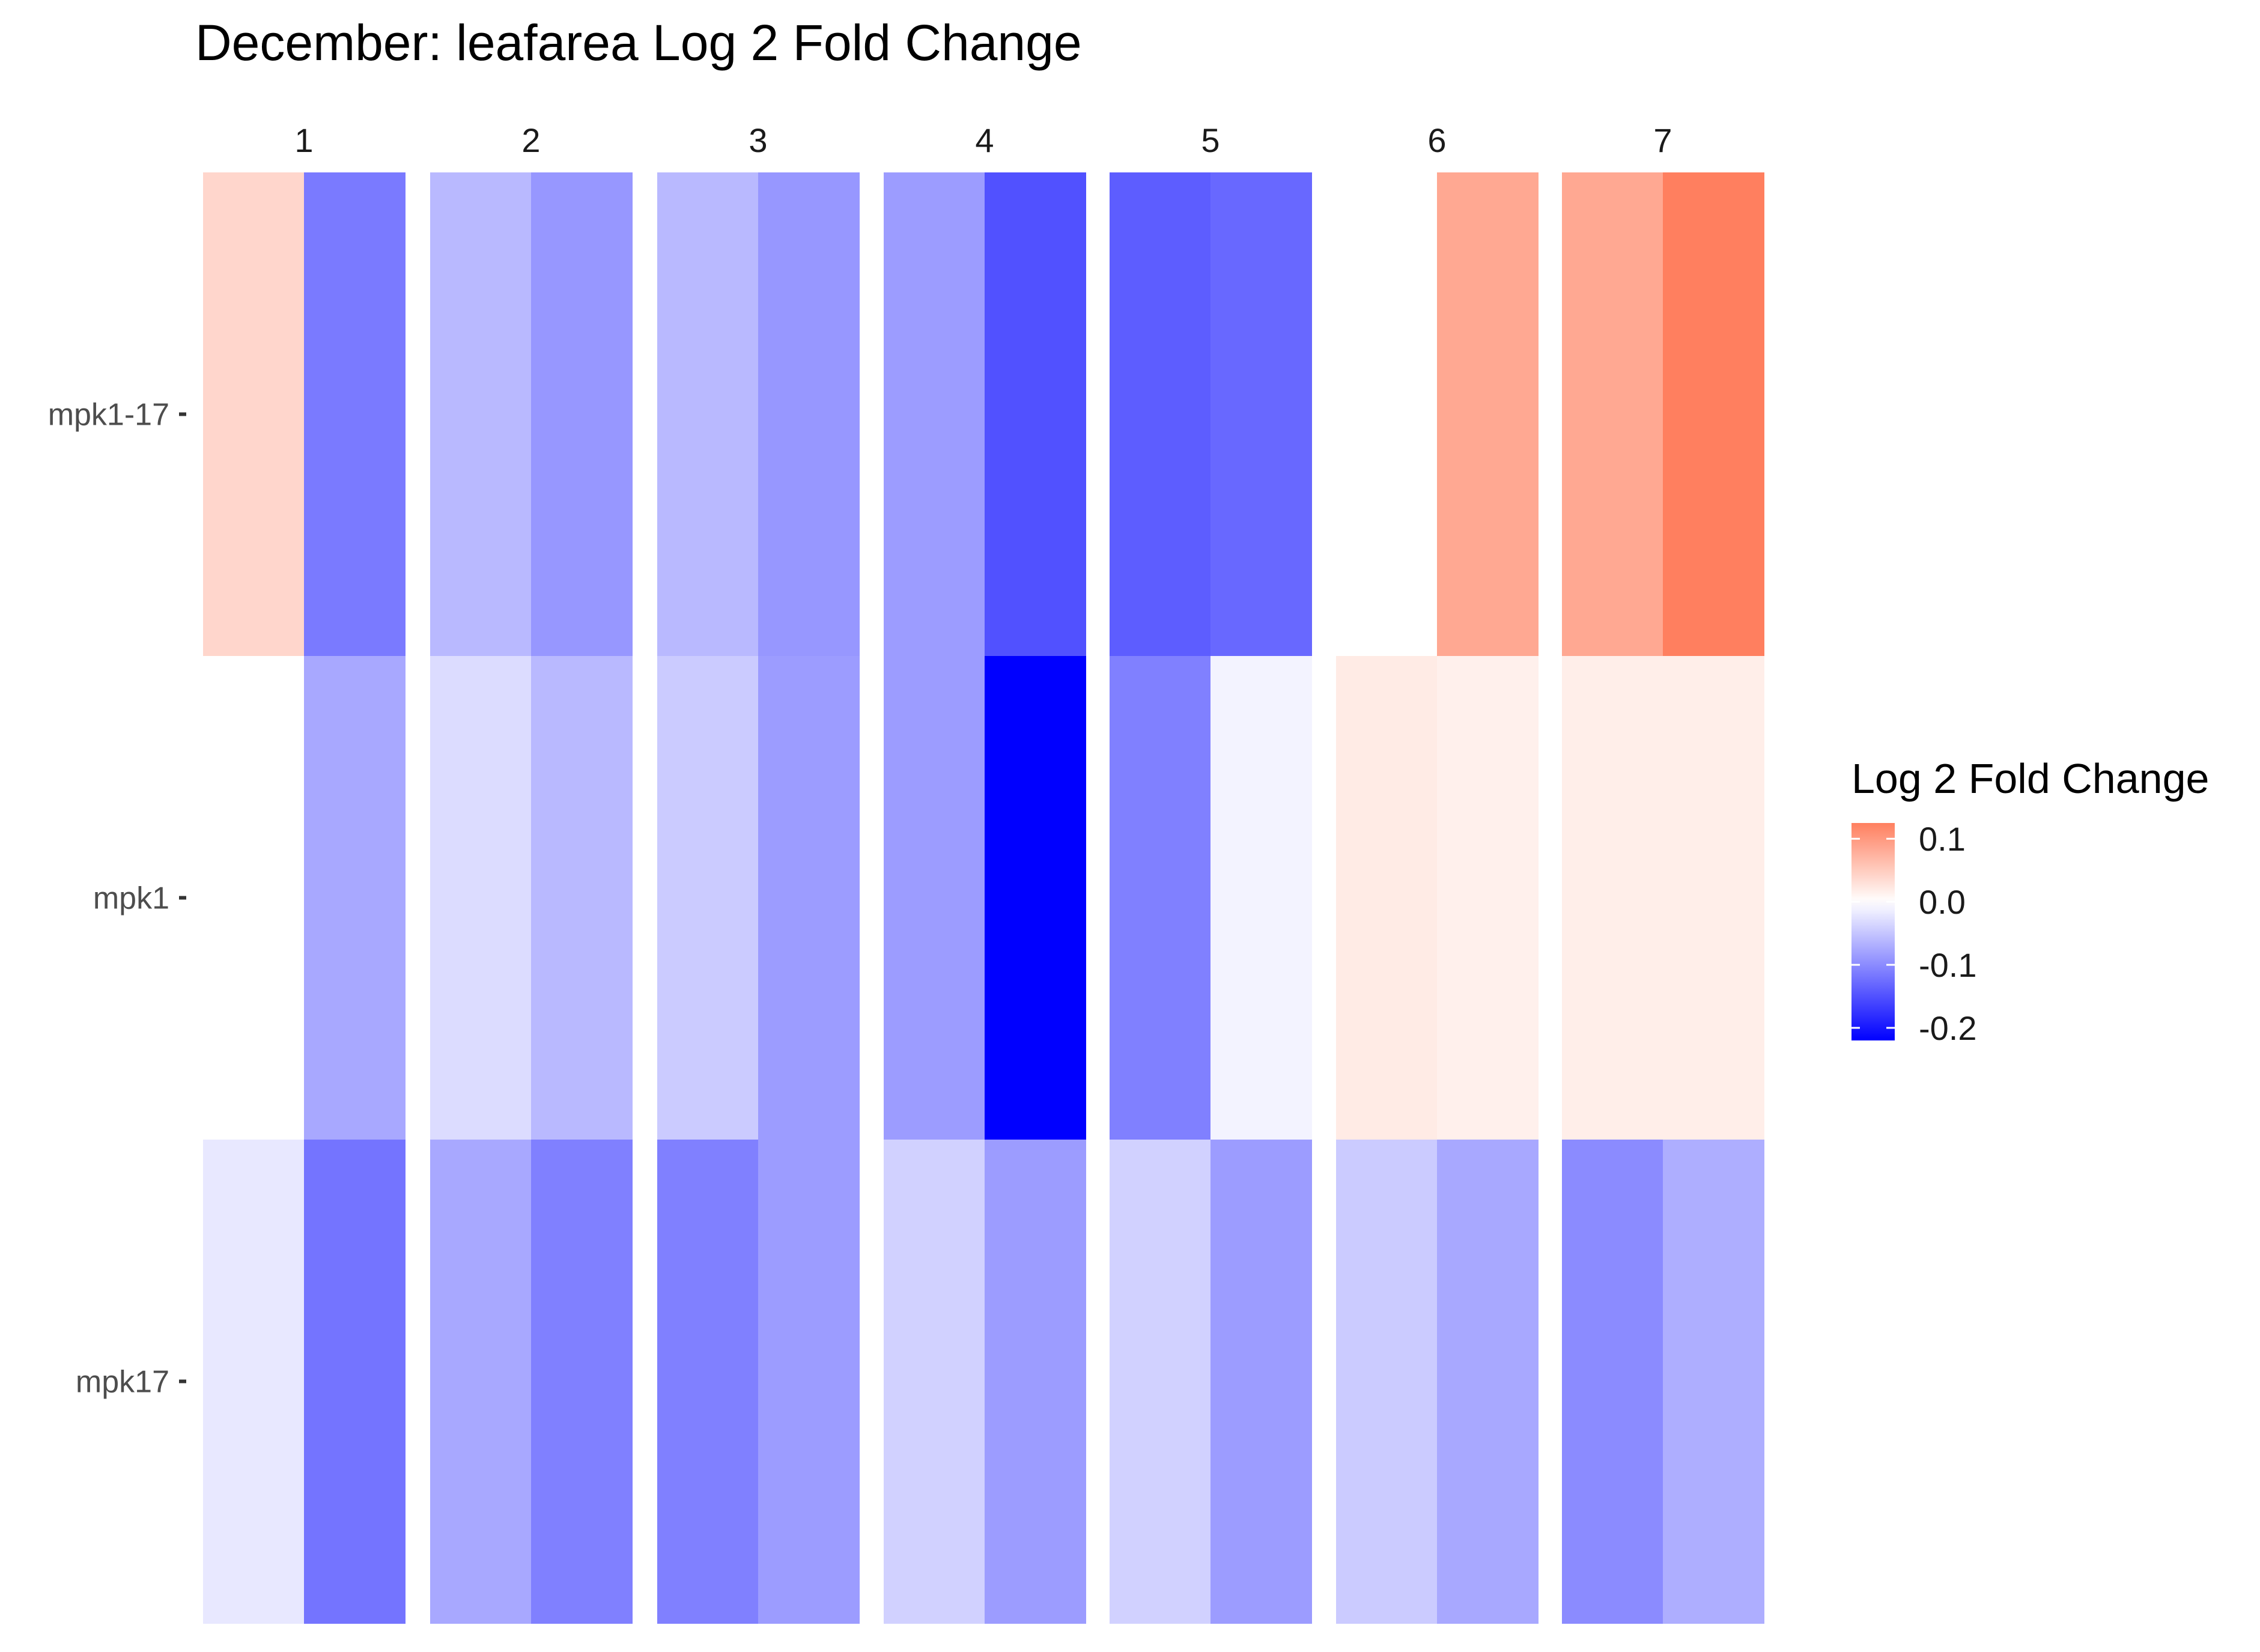 Image resolution: width=2260 pixels, height=1652 pixels. Describe the element at coordinates (1210, 140) in the screenshot. I see `facet-label-5: 5` at that location.